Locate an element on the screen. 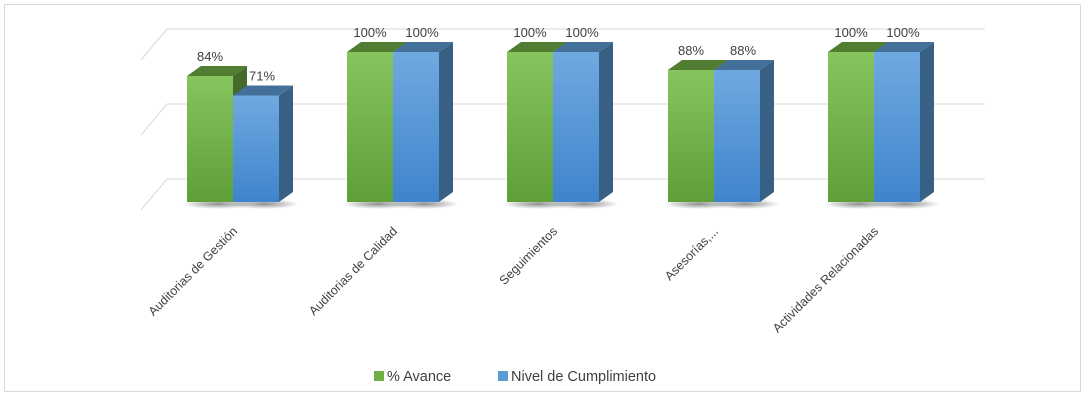 Image resolution: width=1089 pixels, height=398 pixels. category-label: Auditorias de Calidad is located at coordinates (353, 271).